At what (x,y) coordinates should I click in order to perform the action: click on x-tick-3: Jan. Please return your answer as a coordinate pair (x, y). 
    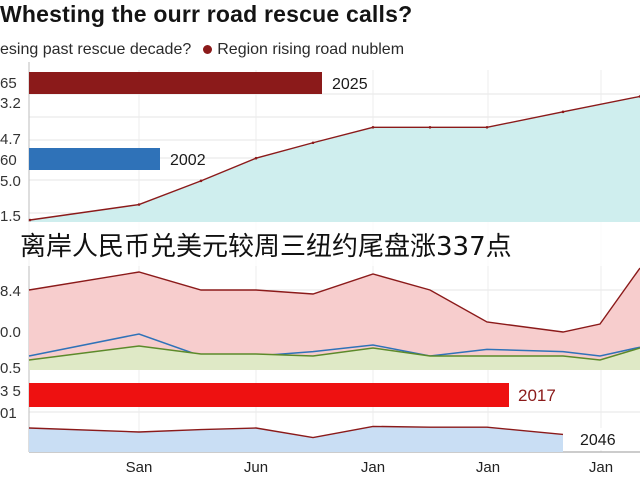
    Looking at the image, I should click on (488, 467).